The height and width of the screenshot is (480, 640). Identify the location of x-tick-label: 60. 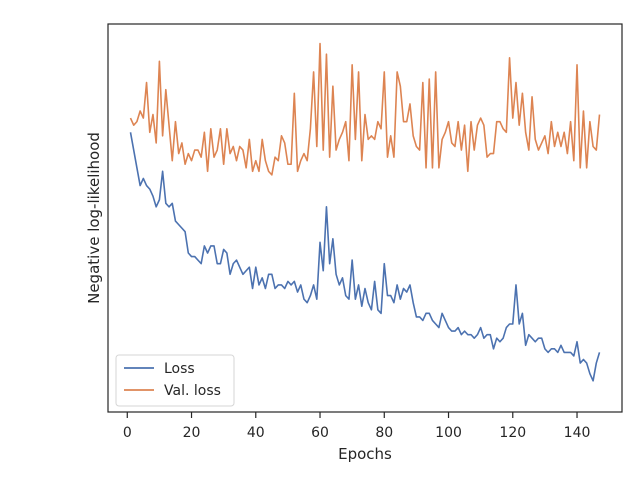
(320, 433).